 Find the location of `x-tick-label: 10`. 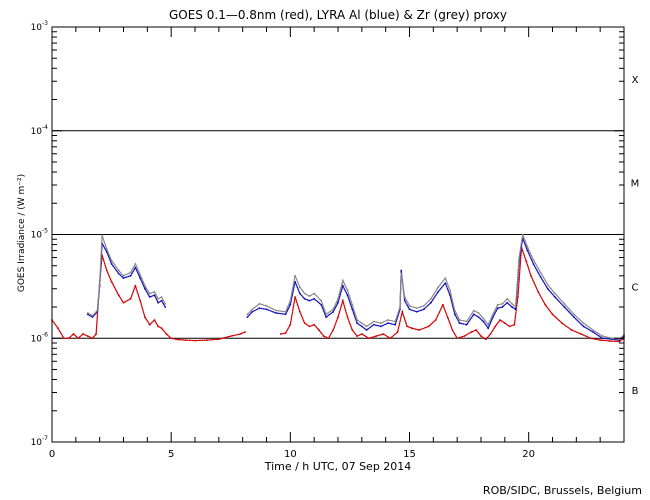

x-tick-label: 10 is located at coordinates (290, 454).